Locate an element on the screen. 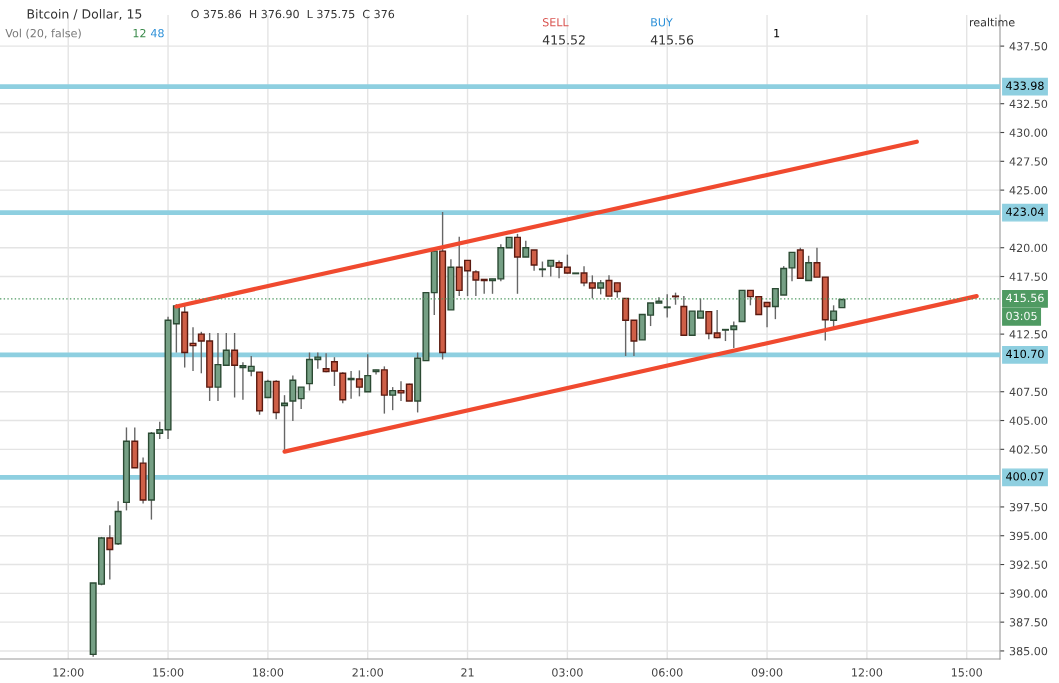  text: 03:05 is located at coordinates (1021, 316).